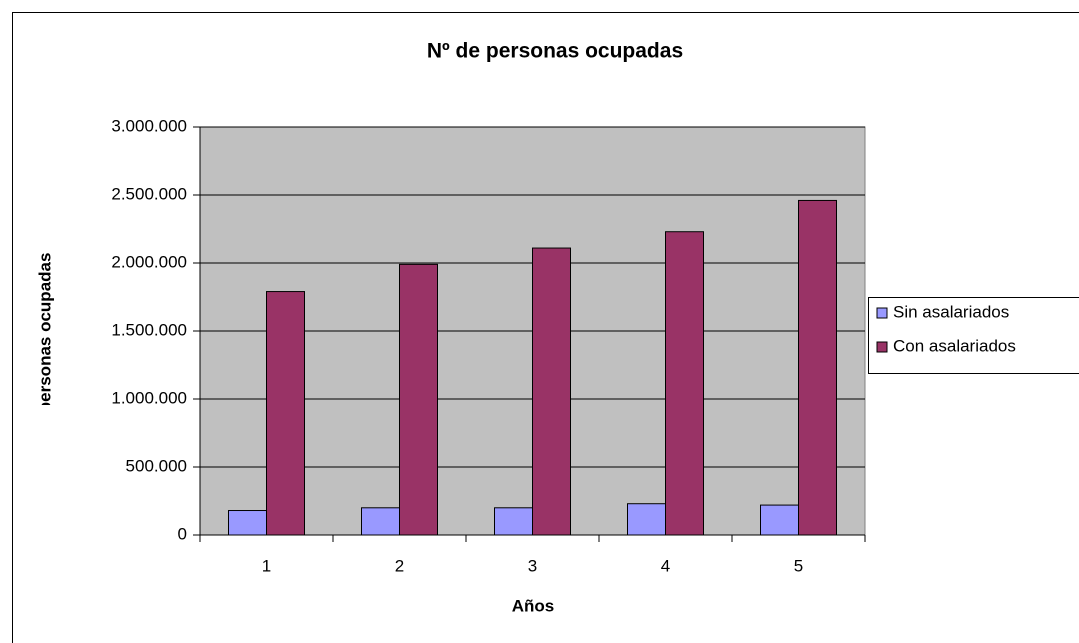 This screenshot has width=1079, height=643. What do you see at coordinates (951, 311) in the screenshot?
I see `legend-label: Sin asalariados` at bounding box center [951, 311].